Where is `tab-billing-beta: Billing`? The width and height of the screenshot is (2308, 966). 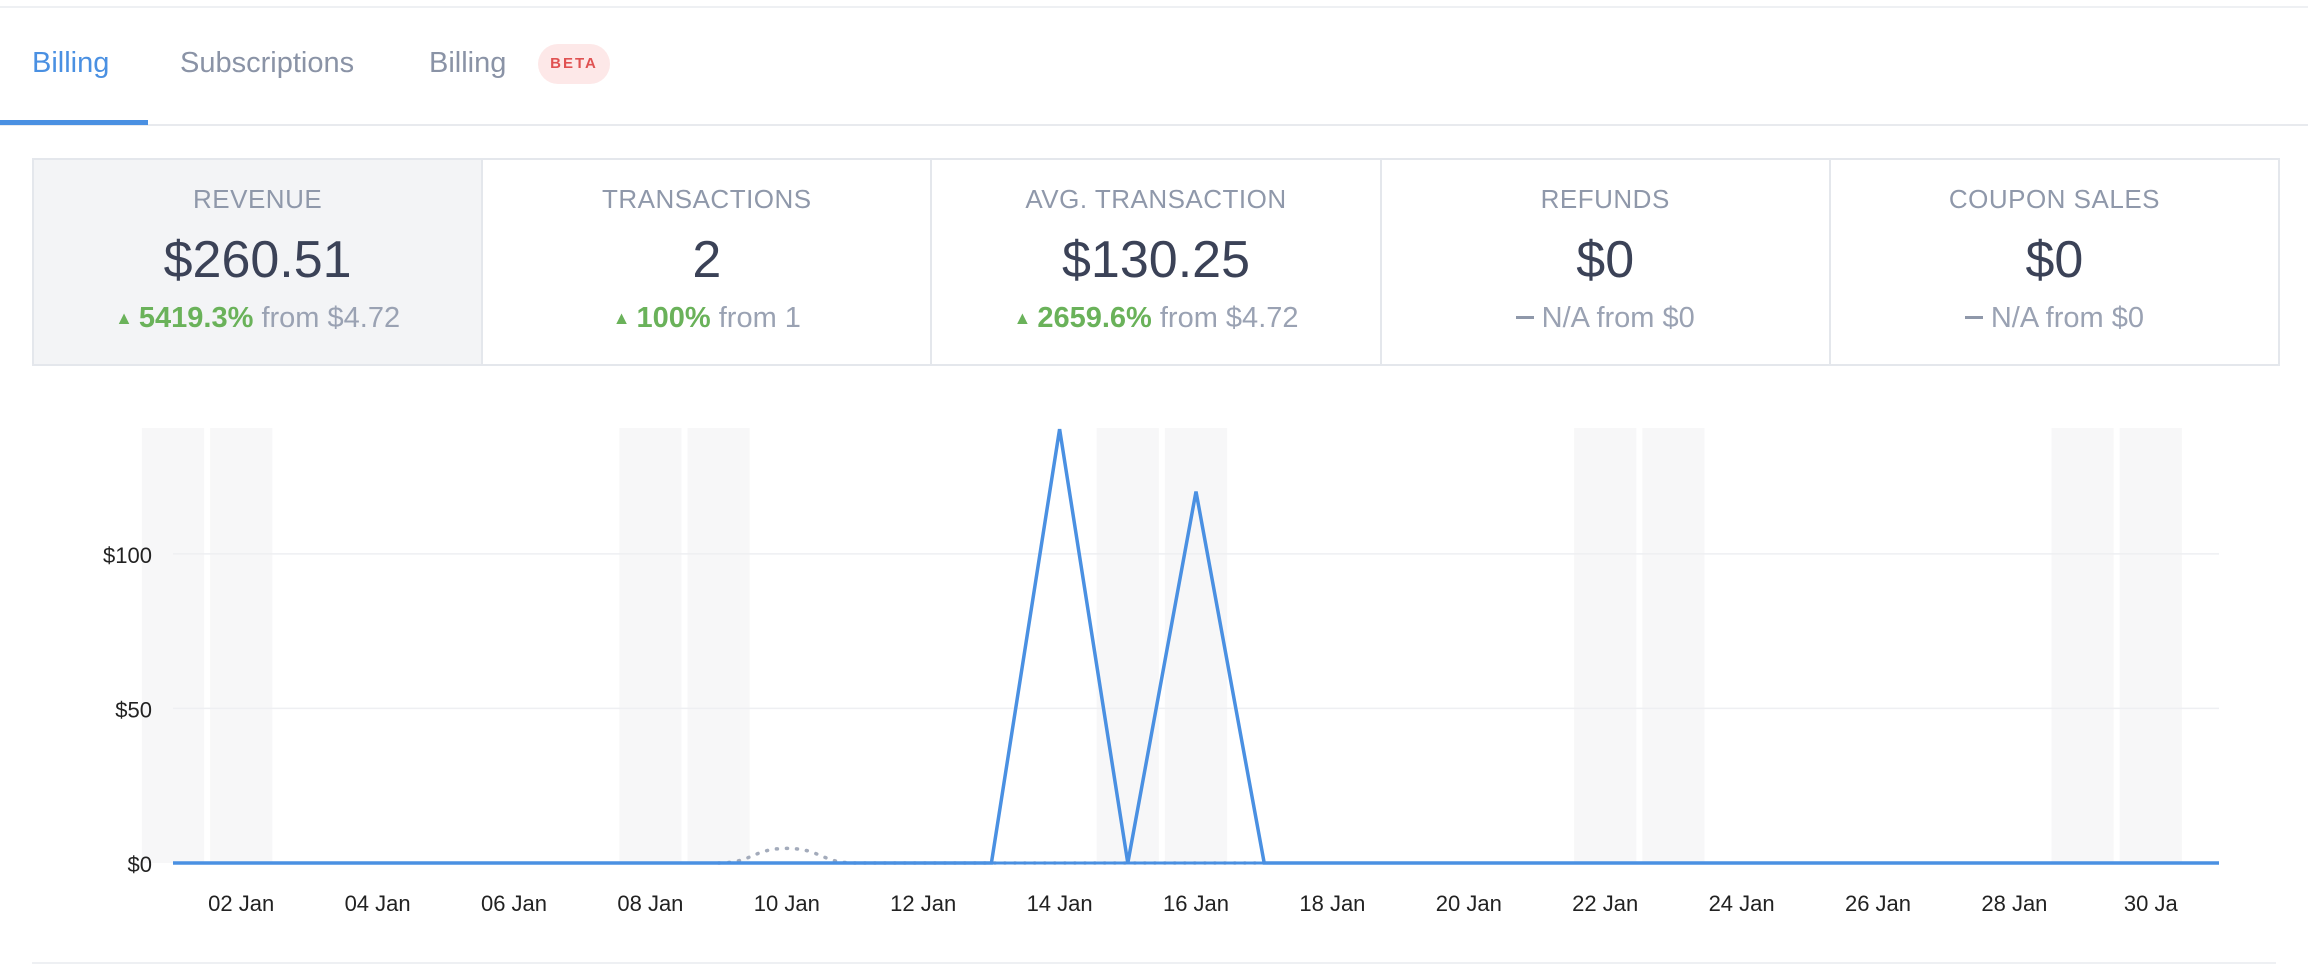 tab-billing-beta: Billing is located at coordinates (468, 63).